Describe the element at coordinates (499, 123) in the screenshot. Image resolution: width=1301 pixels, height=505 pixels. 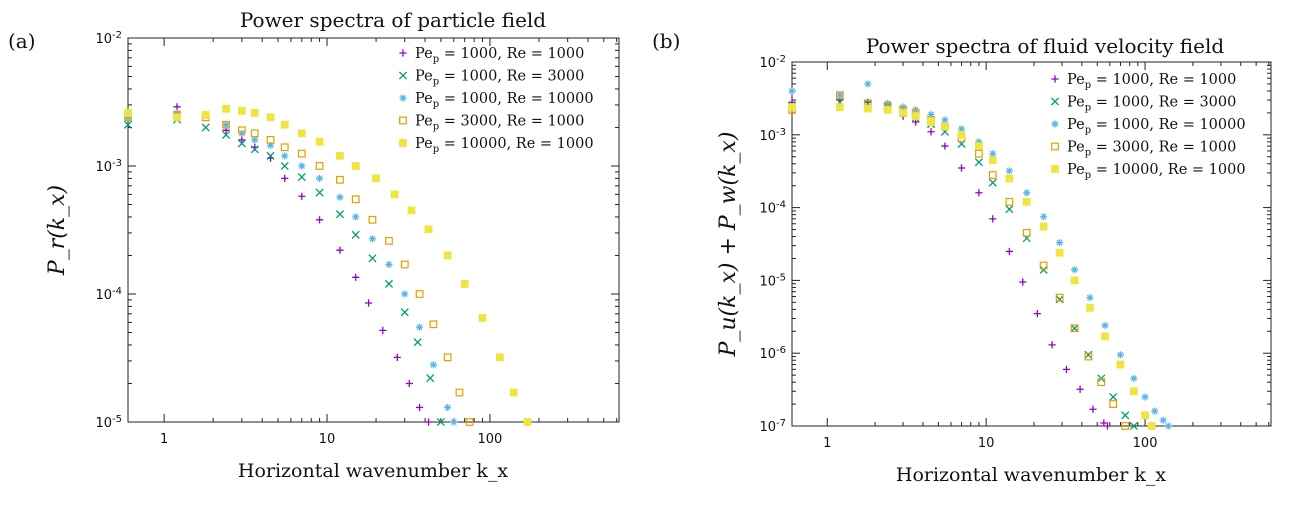
I see `legend-label: Pep = 3000, Re = 1000` at that location.